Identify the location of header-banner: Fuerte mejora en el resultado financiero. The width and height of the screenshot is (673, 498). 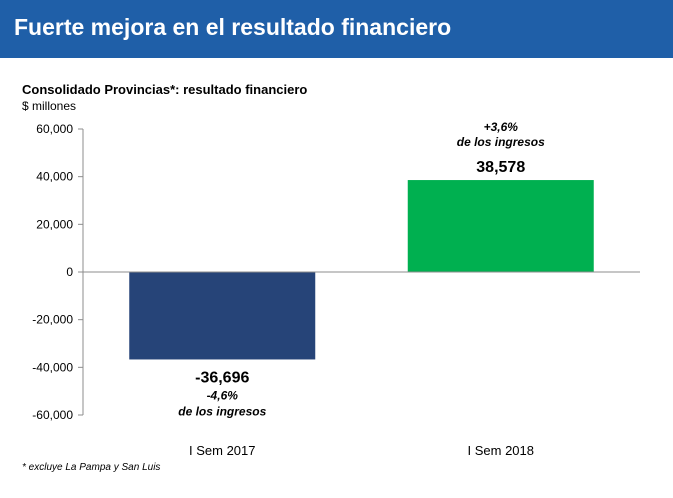
(336, 29).